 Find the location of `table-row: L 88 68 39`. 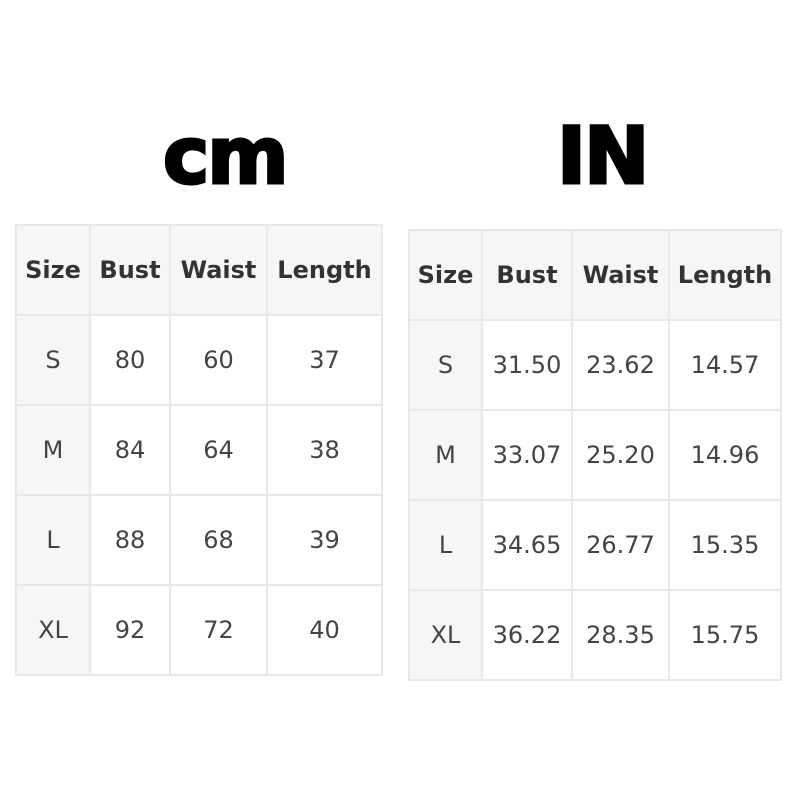

table-row: L 88 68 39 is located at coordinates (199, 540).